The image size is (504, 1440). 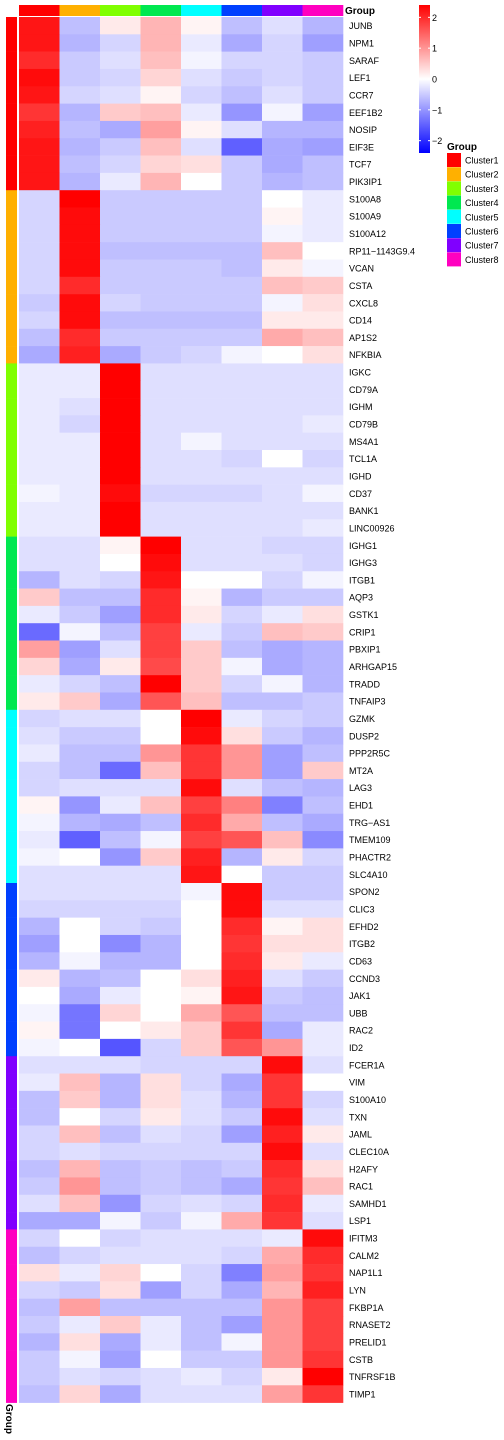 What do you see at coordinates (366, 1273) in the screenshot?
I see `gene-label: NAP1L1` at bounding box center [366, 1273].